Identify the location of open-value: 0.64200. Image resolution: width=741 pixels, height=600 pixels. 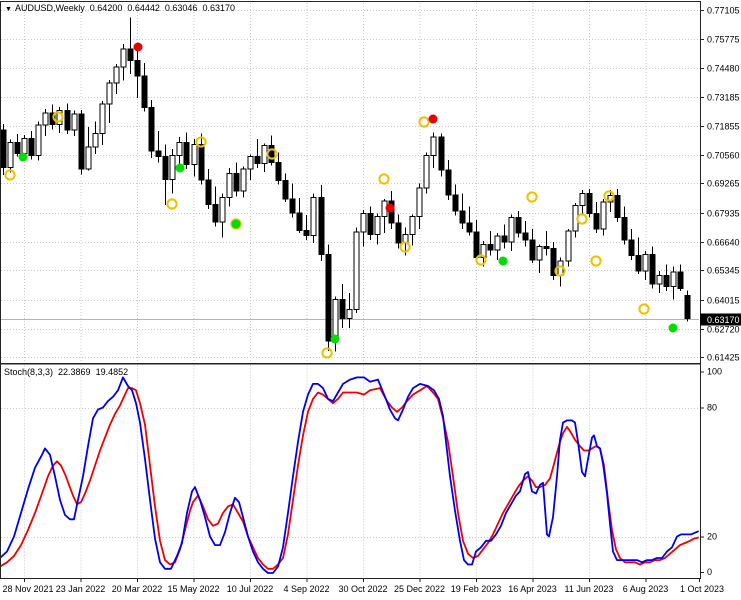
(106, 8).